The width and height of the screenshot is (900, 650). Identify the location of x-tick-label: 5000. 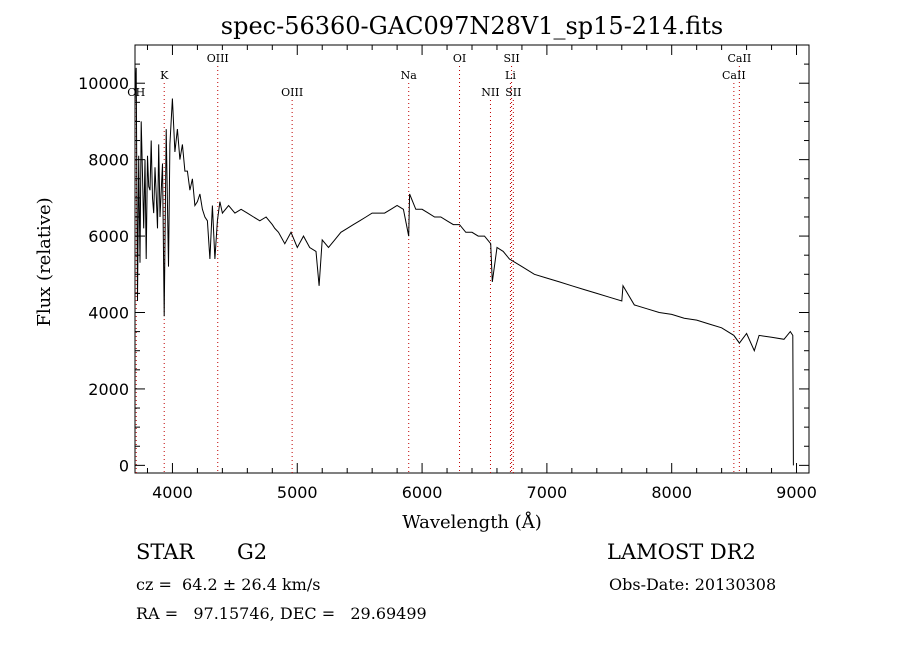
(297, 492).